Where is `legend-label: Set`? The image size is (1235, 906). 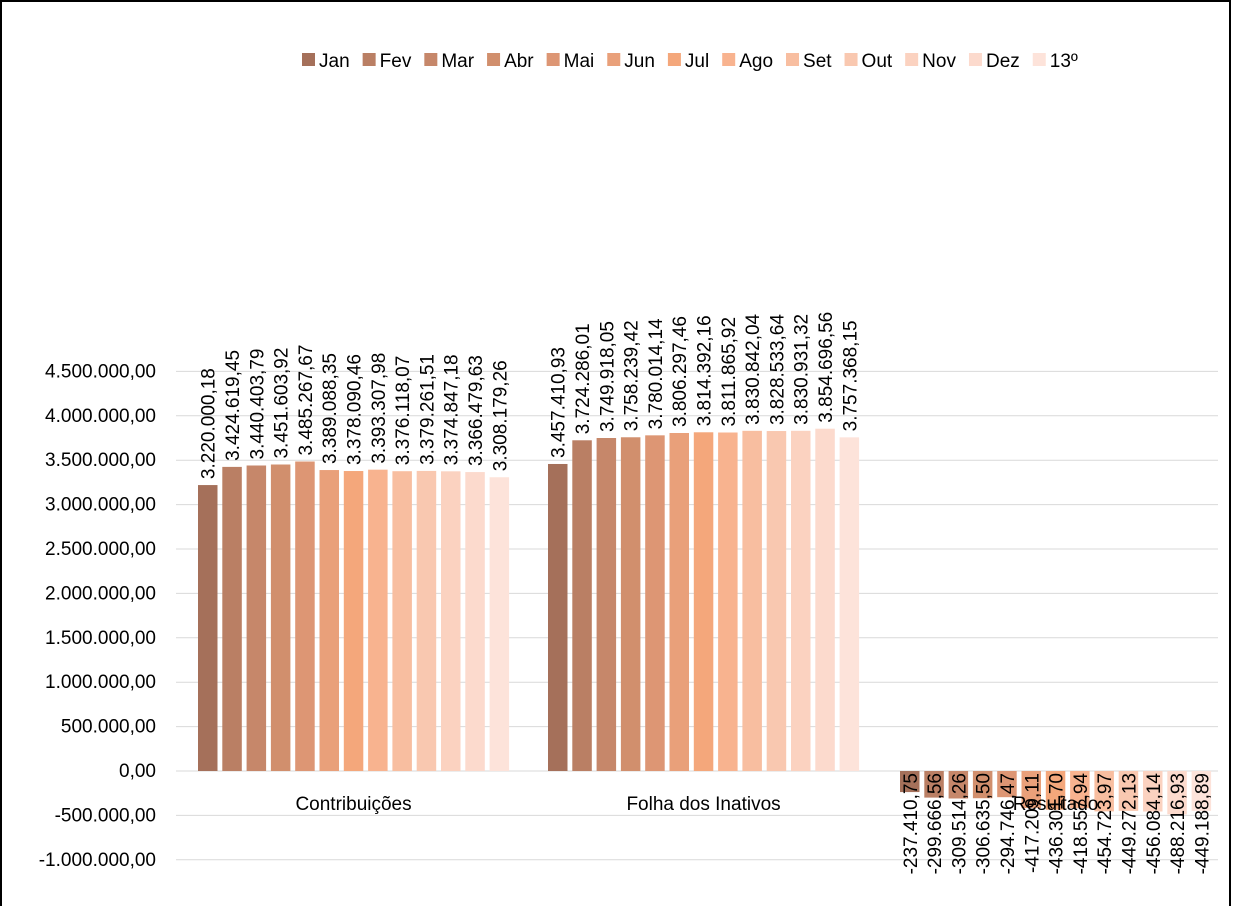 legend-label: Set is located at coordinates (817, 61).